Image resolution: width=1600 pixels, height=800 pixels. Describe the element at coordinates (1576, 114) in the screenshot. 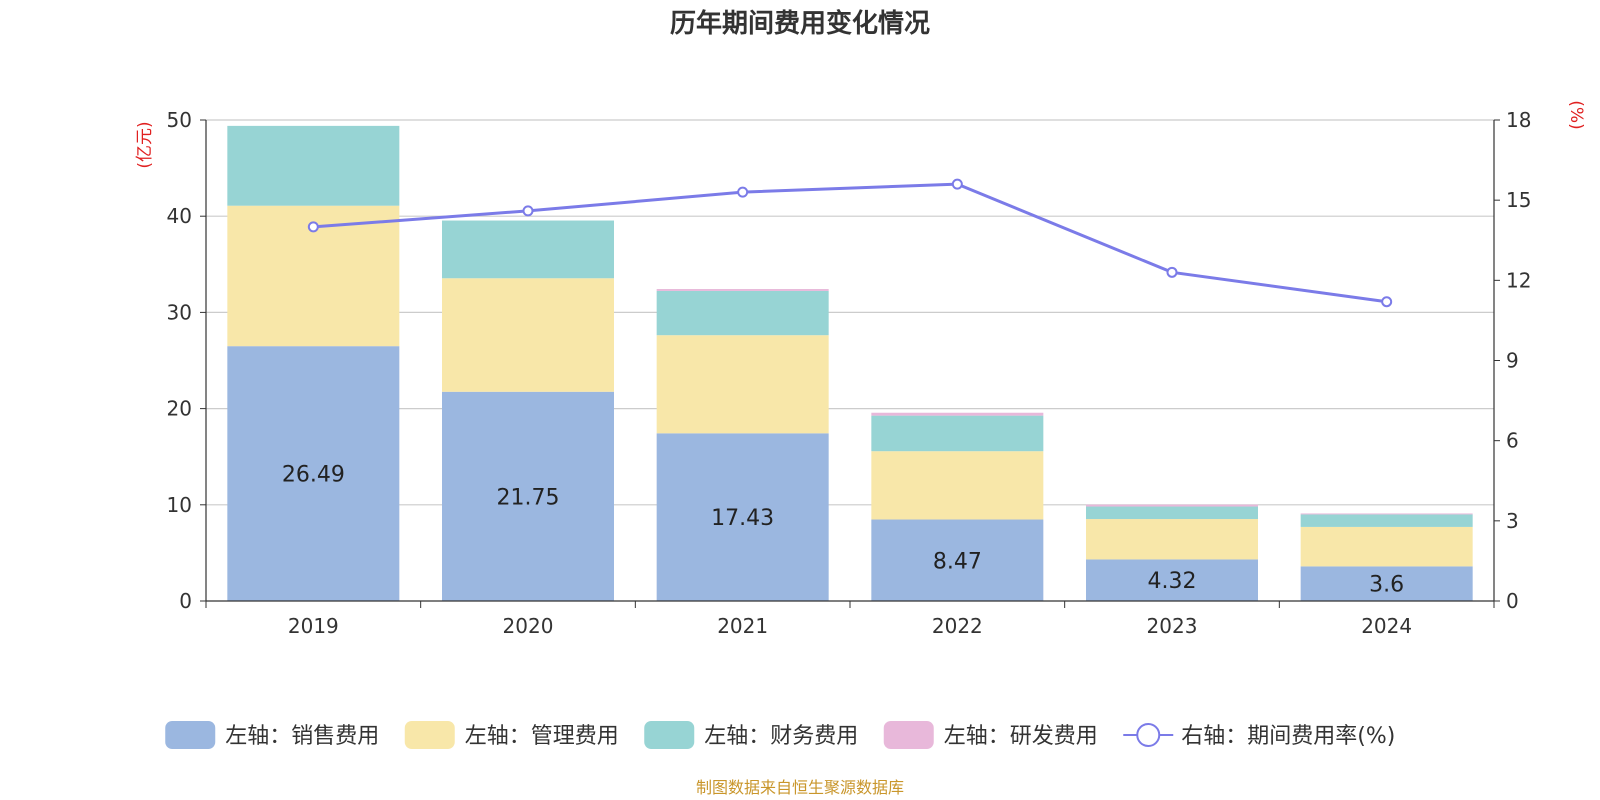

I see `right-axis-unit: (%)` at that location.